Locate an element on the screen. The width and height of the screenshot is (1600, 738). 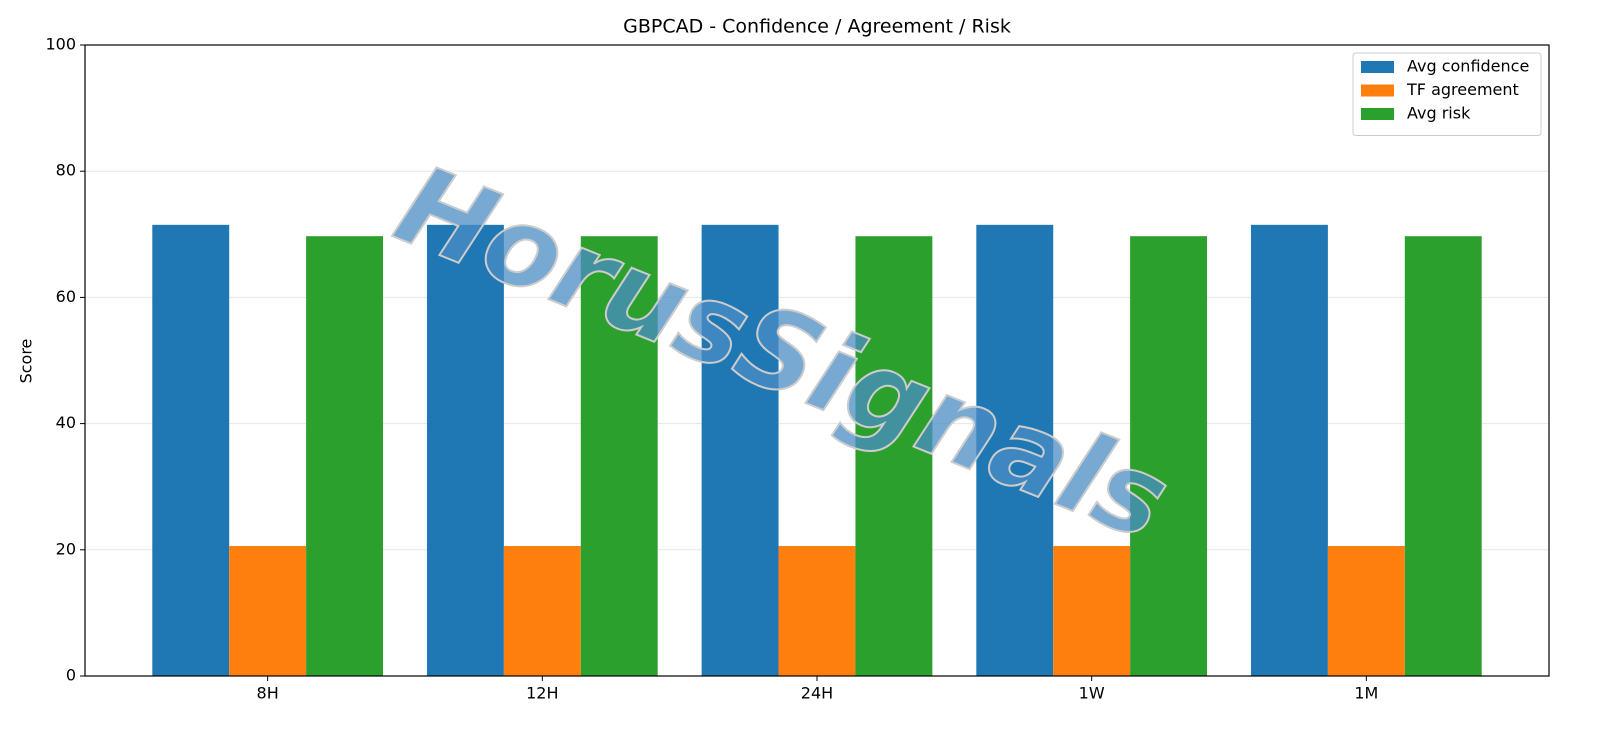
legend-label: TF agreement is located at coordinates (1462, 89).